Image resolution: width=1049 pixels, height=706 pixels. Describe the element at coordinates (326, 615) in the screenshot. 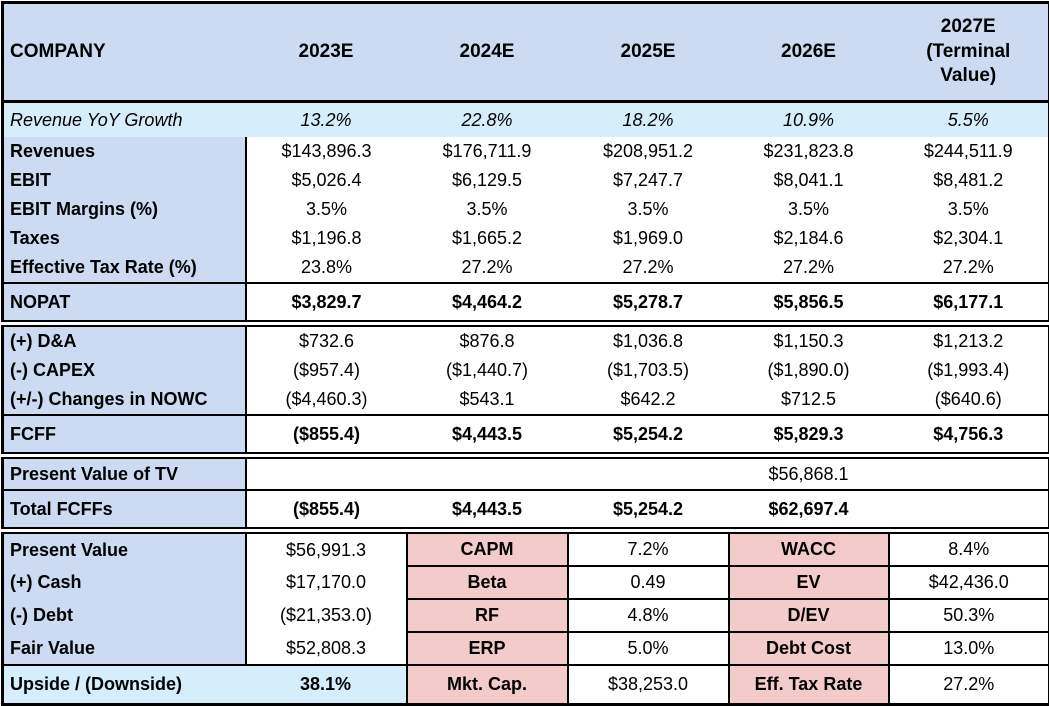

I see `cell: ($21,353.0)` at that location.